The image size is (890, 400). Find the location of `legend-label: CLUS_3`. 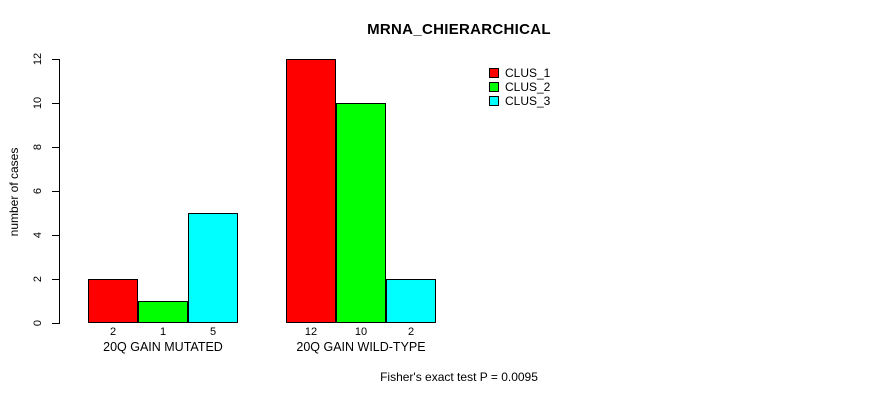

legend-label: CLUS_3 is located at coordinates (528, 101).